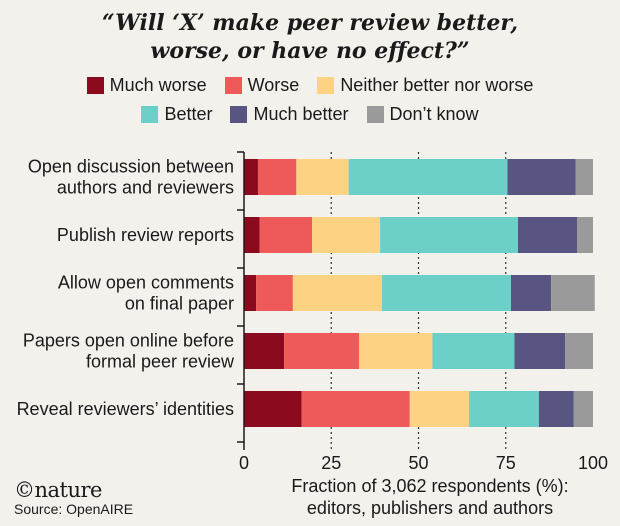  Describe the element at coordinates (233, 85) in the screenshot. I see `legend-swatch-worse` at that location.